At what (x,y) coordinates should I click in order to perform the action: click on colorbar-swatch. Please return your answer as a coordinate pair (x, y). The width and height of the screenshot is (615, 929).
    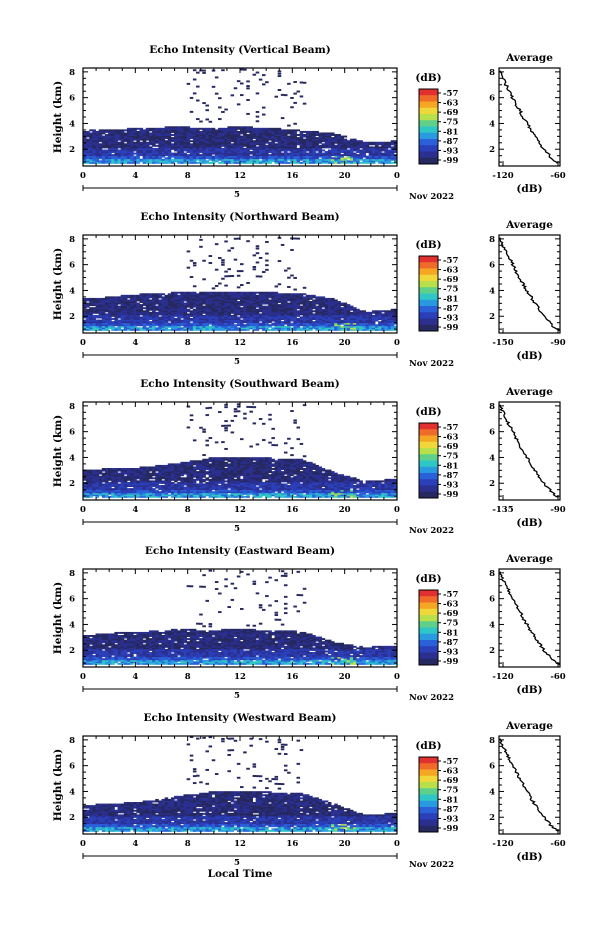
    Looking at the image, I should click on (428, 142).